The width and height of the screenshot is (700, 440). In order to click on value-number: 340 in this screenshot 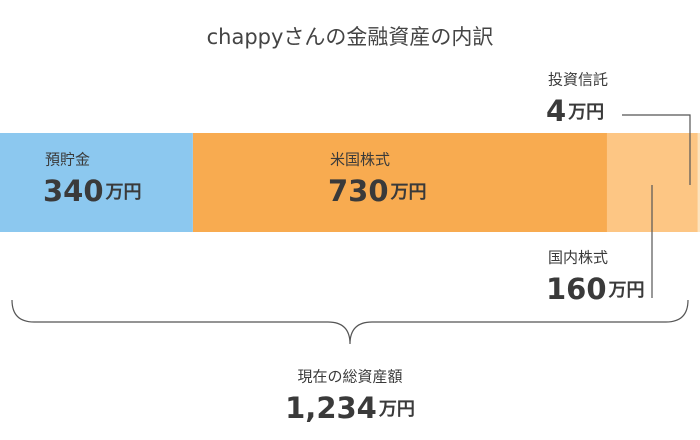, I will do `click(73, 191)`.